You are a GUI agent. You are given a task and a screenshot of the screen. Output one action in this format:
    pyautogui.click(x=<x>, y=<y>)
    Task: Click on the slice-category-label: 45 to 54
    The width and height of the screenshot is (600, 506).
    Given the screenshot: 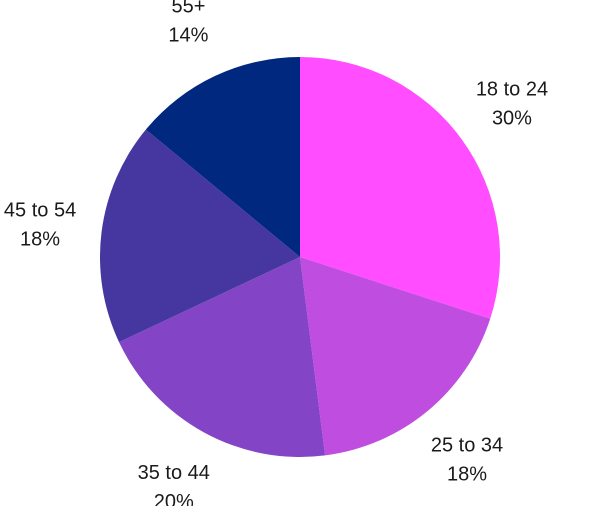 What is the action you would take?
    pyautogui.click(x=40, y=211)
    